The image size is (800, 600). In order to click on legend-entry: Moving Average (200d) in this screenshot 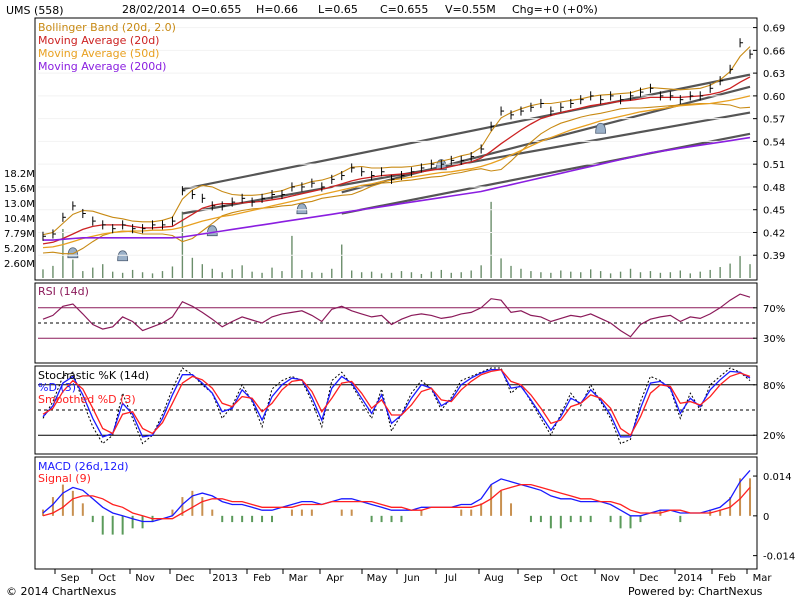, I will do `click(102, 66)`.